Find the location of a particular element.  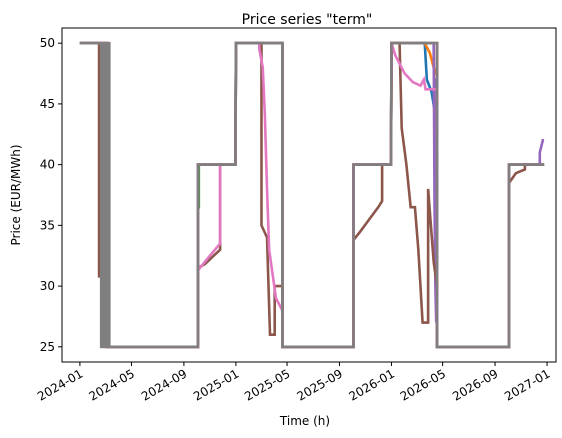

y-tick-label: 25 is located at coordinates (47, 347).